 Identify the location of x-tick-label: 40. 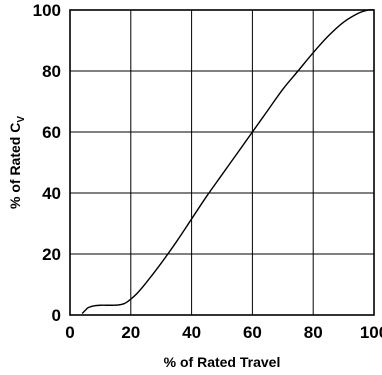
(191, 332).